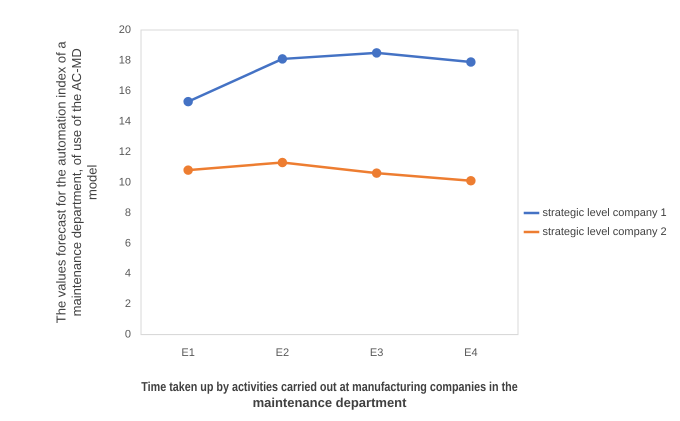 The height and width of the screenshot is (421, 680). I want to click on x-tick-label: E4, so click(471, 353).